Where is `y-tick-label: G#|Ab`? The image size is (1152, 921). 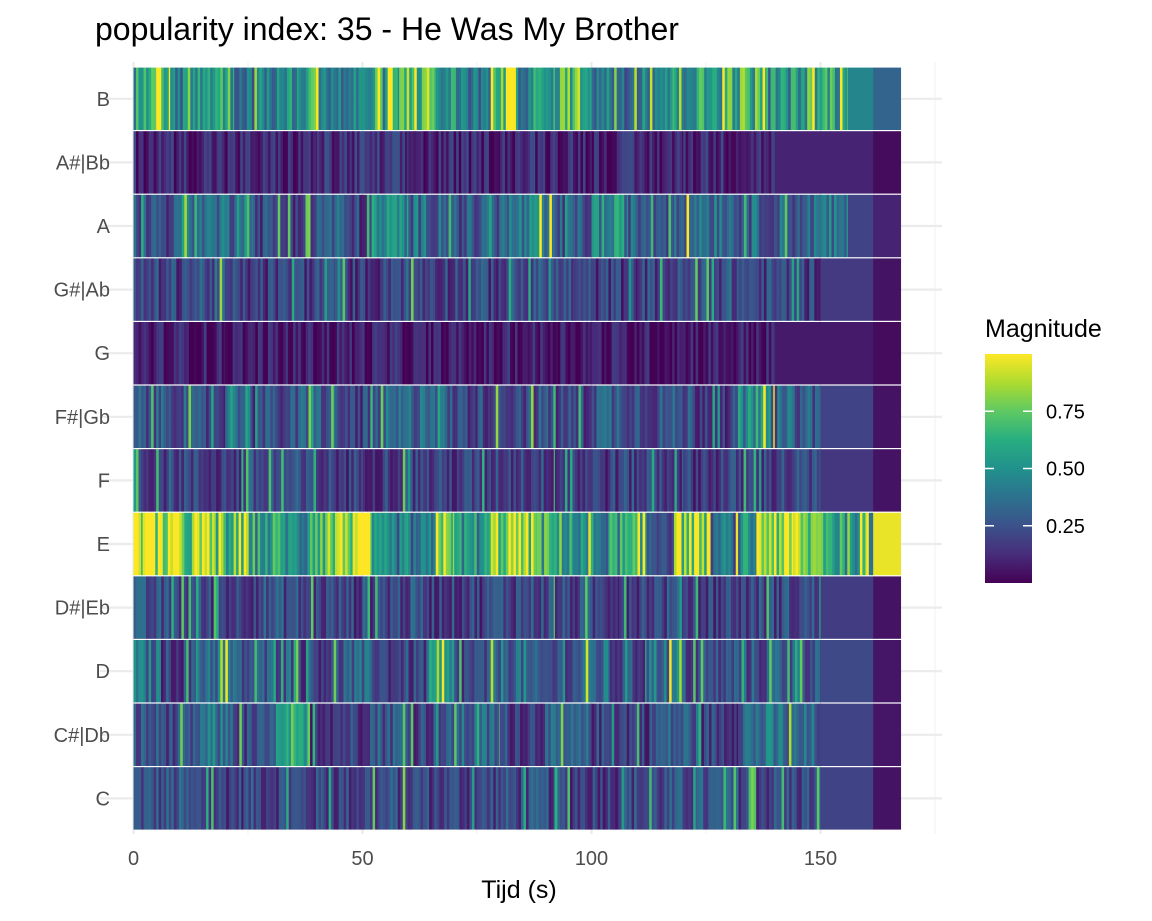 y-tick-label: G#|Ab is located at coordinates (82, 291).